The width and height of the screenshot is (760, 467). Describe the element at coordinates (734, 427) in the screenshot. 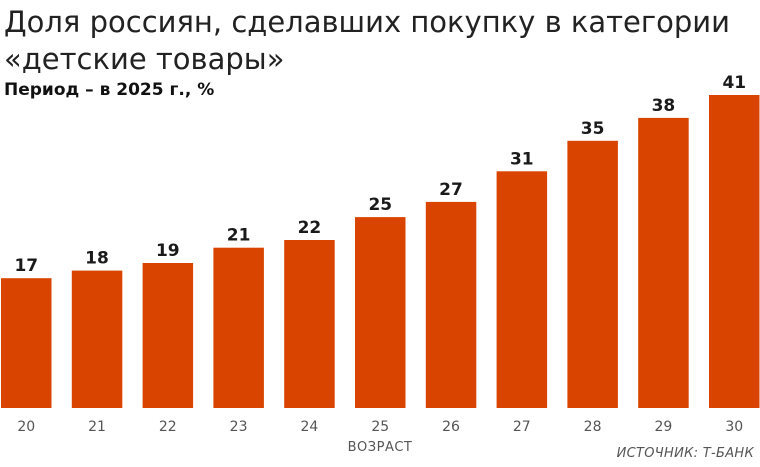

I see `x-tick-label-30: 30` at that location.